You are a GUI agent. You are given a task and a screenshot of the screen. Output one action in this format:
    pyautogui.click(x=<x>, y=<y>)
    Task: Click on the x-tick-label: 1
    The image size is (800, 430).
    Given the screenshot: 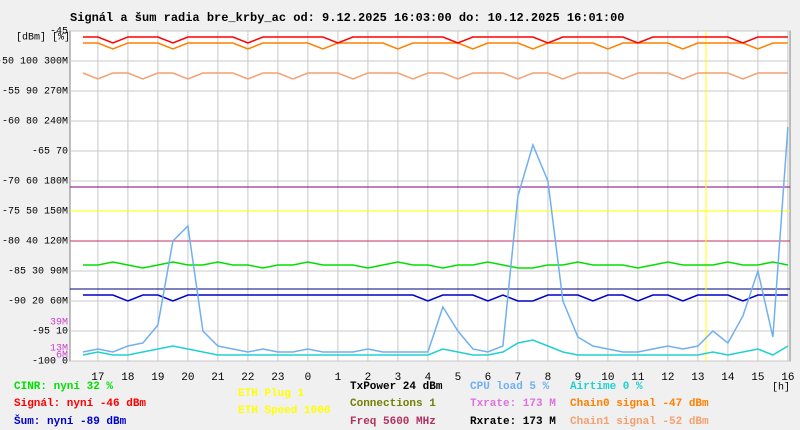 What is the action you would take?
    pyautogui.click(x=338, y=378)
    